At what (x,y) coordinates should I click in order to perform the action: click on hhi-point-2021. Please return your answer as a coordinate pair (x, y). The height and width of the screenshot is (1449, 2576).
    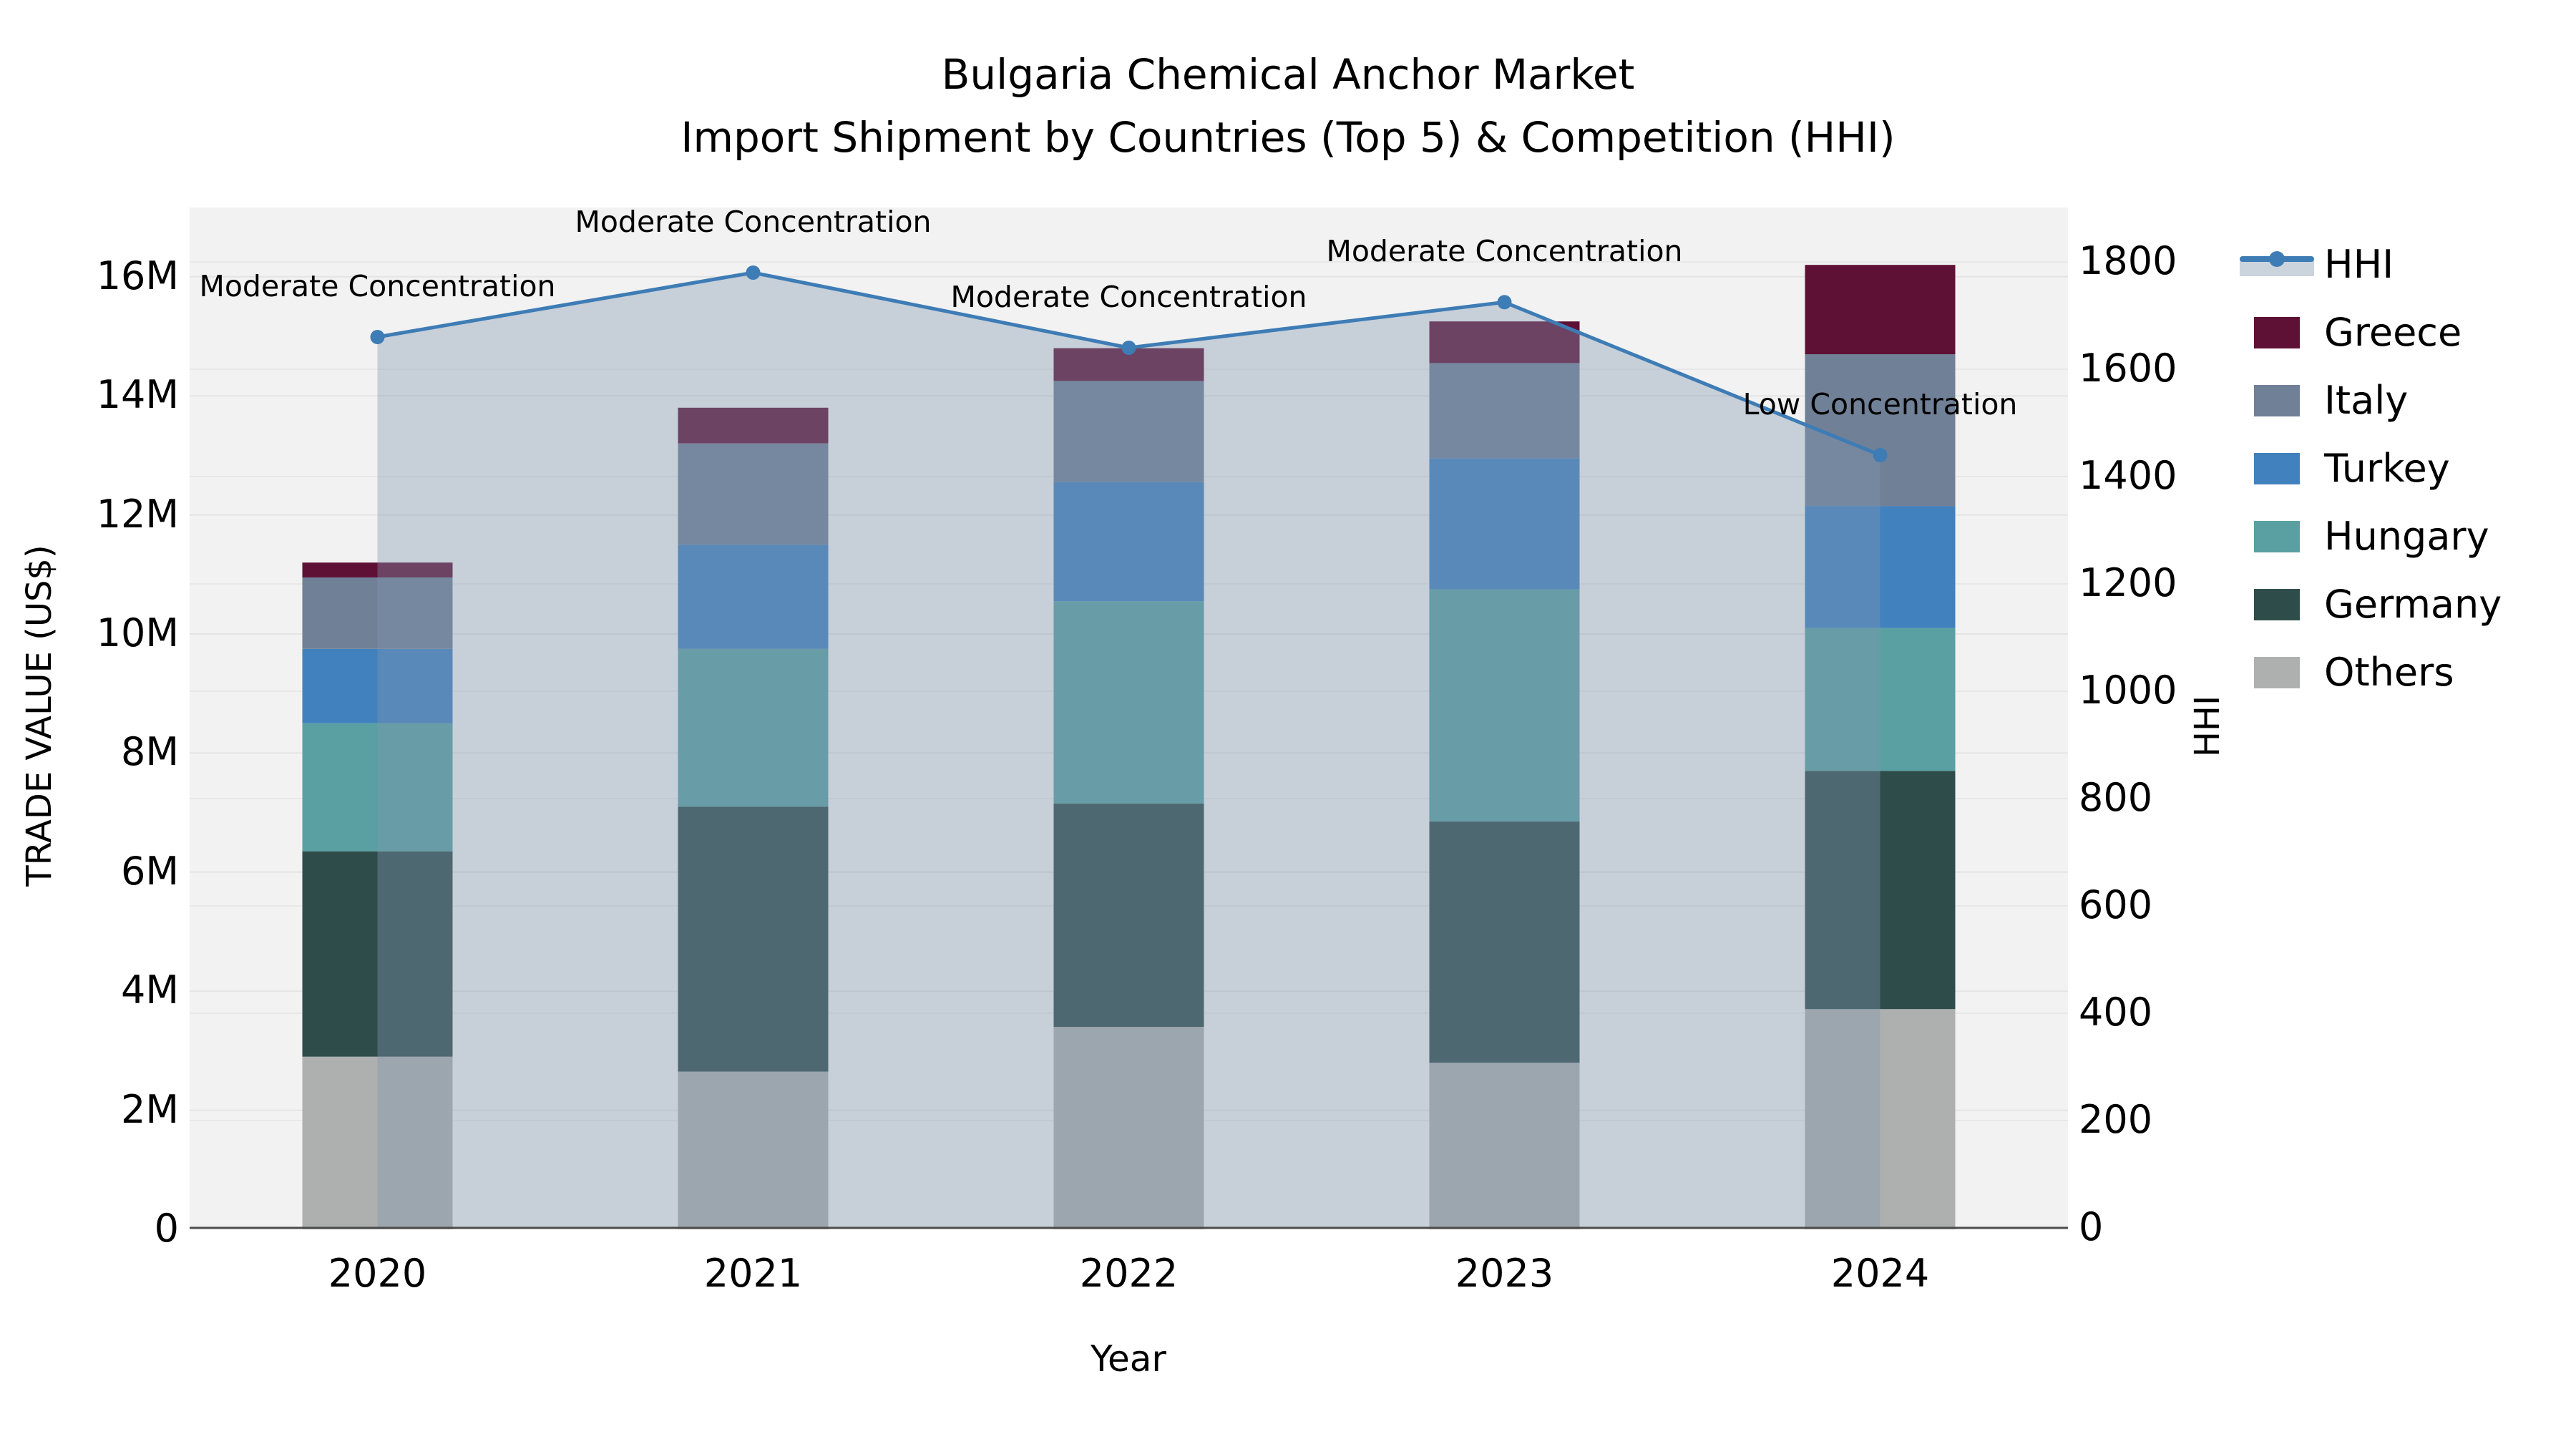
    Looking at the image, I should click on (753, 272).